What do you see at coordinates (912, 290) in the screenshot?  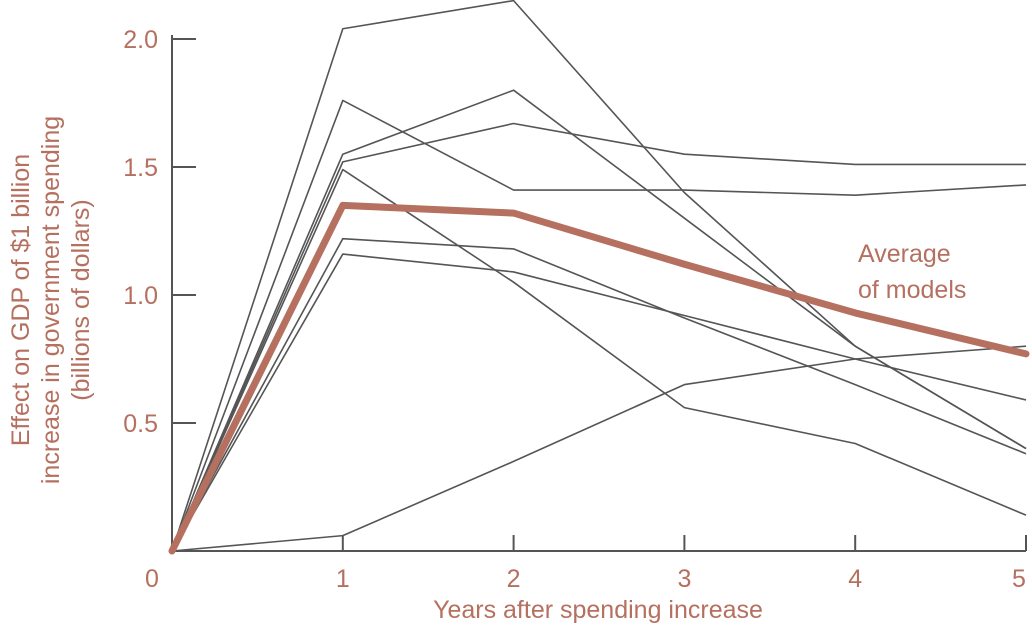 I see `average-annotation-line-2: of models` at bounding box center [912, 290].